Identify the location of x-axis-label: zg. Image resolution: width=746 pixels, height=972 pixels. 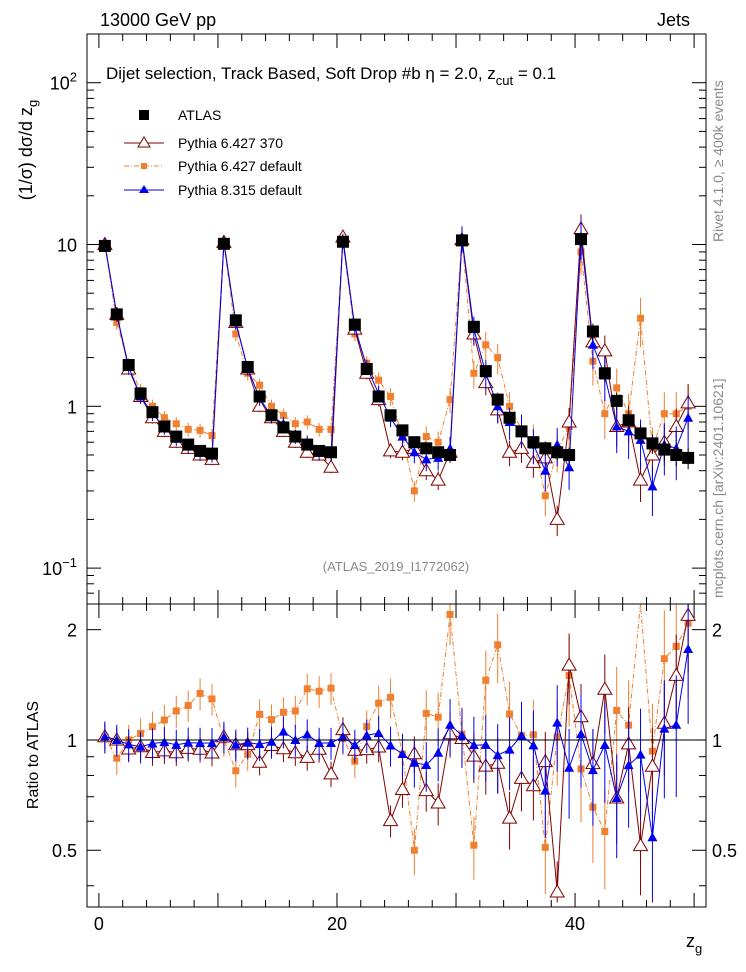
(694, 943).